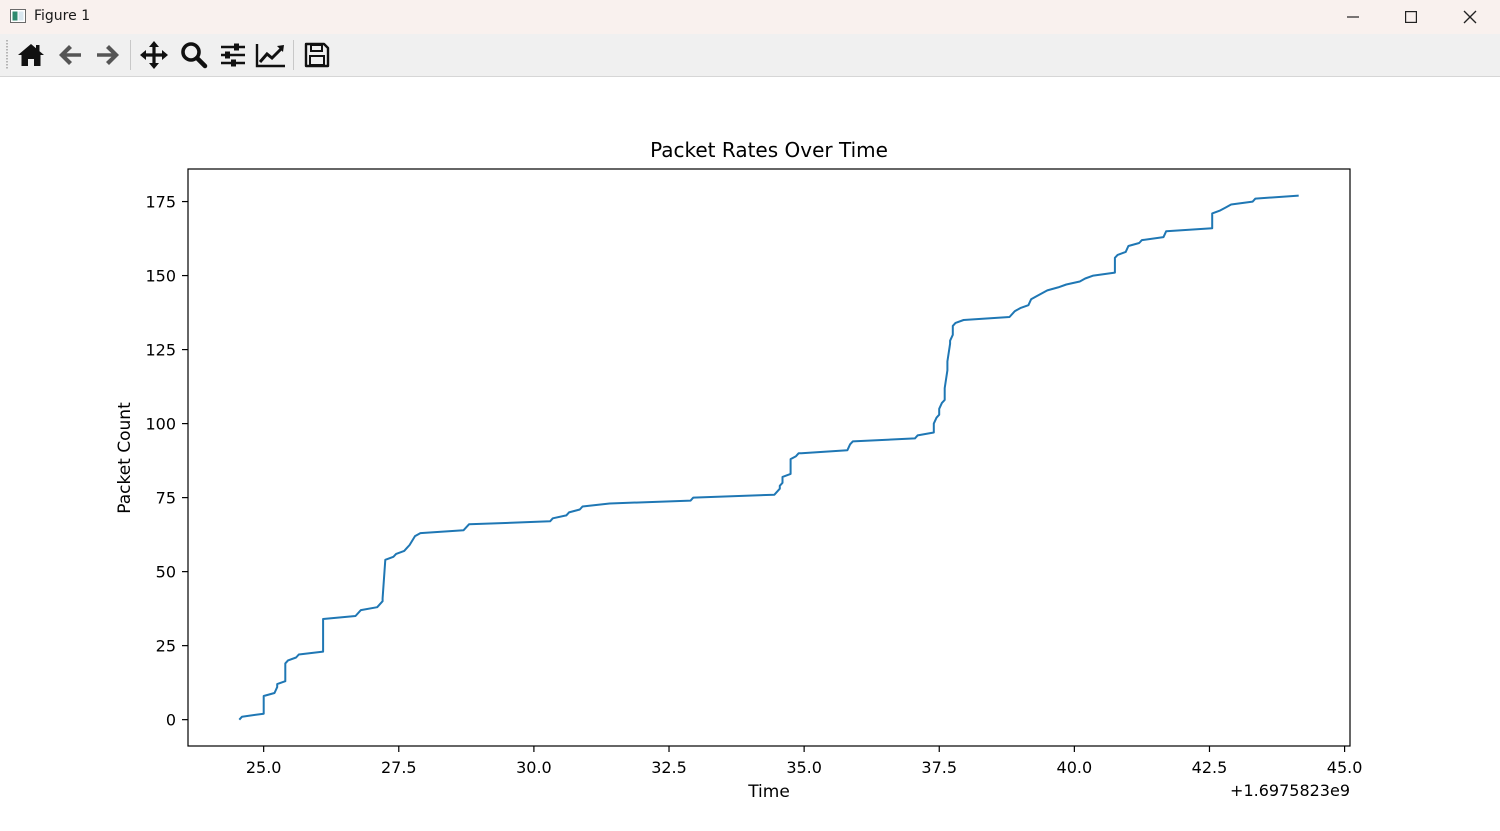  What do you see at coordinates (804, 767) in the screenshot?
I see `x-tick-label: 35.0` at bounding box center [804, 767].